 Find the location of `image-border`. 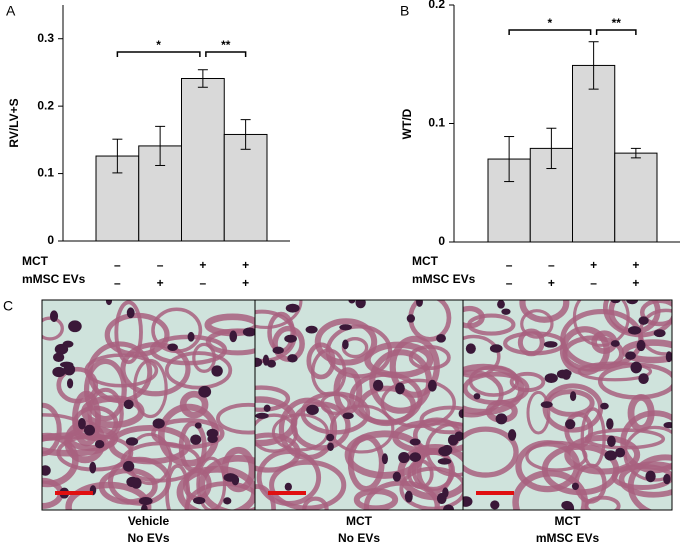

image-border is located at coordinates (567, 405).